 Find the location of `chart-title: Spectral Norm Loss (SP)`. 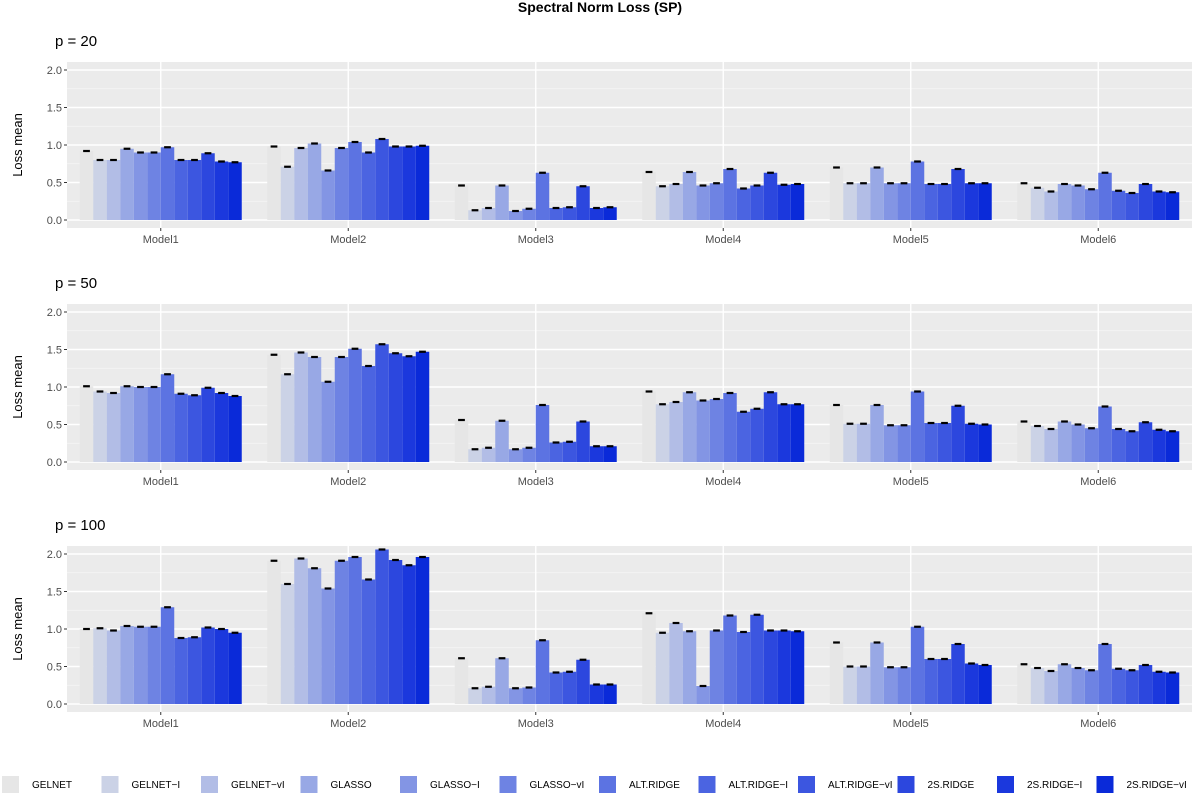

chart-title: Spectral Norm Loss (SP) is located at coordinates (600, 7).